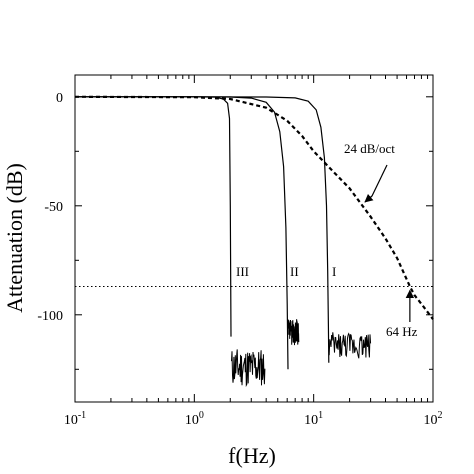 The height and width of the screenshot is (474, 474). Describe the element at coordinates (253, 419) in the screenshot. I see `x-tick-labels: 10⁻¹ 10⁰ 10¹ 10²` at that location.